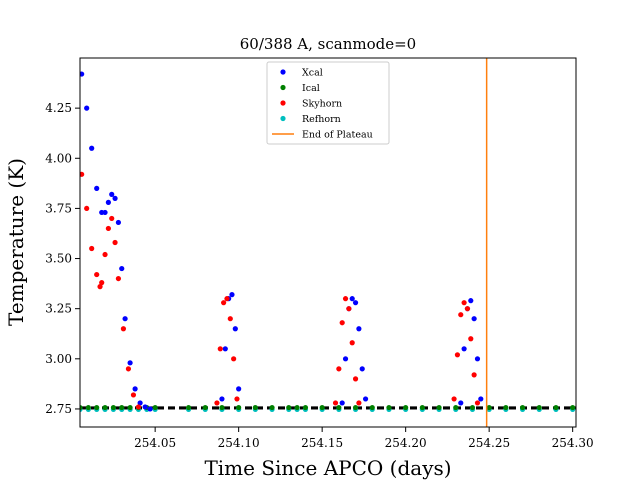 The width and height of the screenshot is (640, 480). Describe the element at coordinates (283, 103) in the screenshot. I see `legend-marker-skyhorn` at that location.